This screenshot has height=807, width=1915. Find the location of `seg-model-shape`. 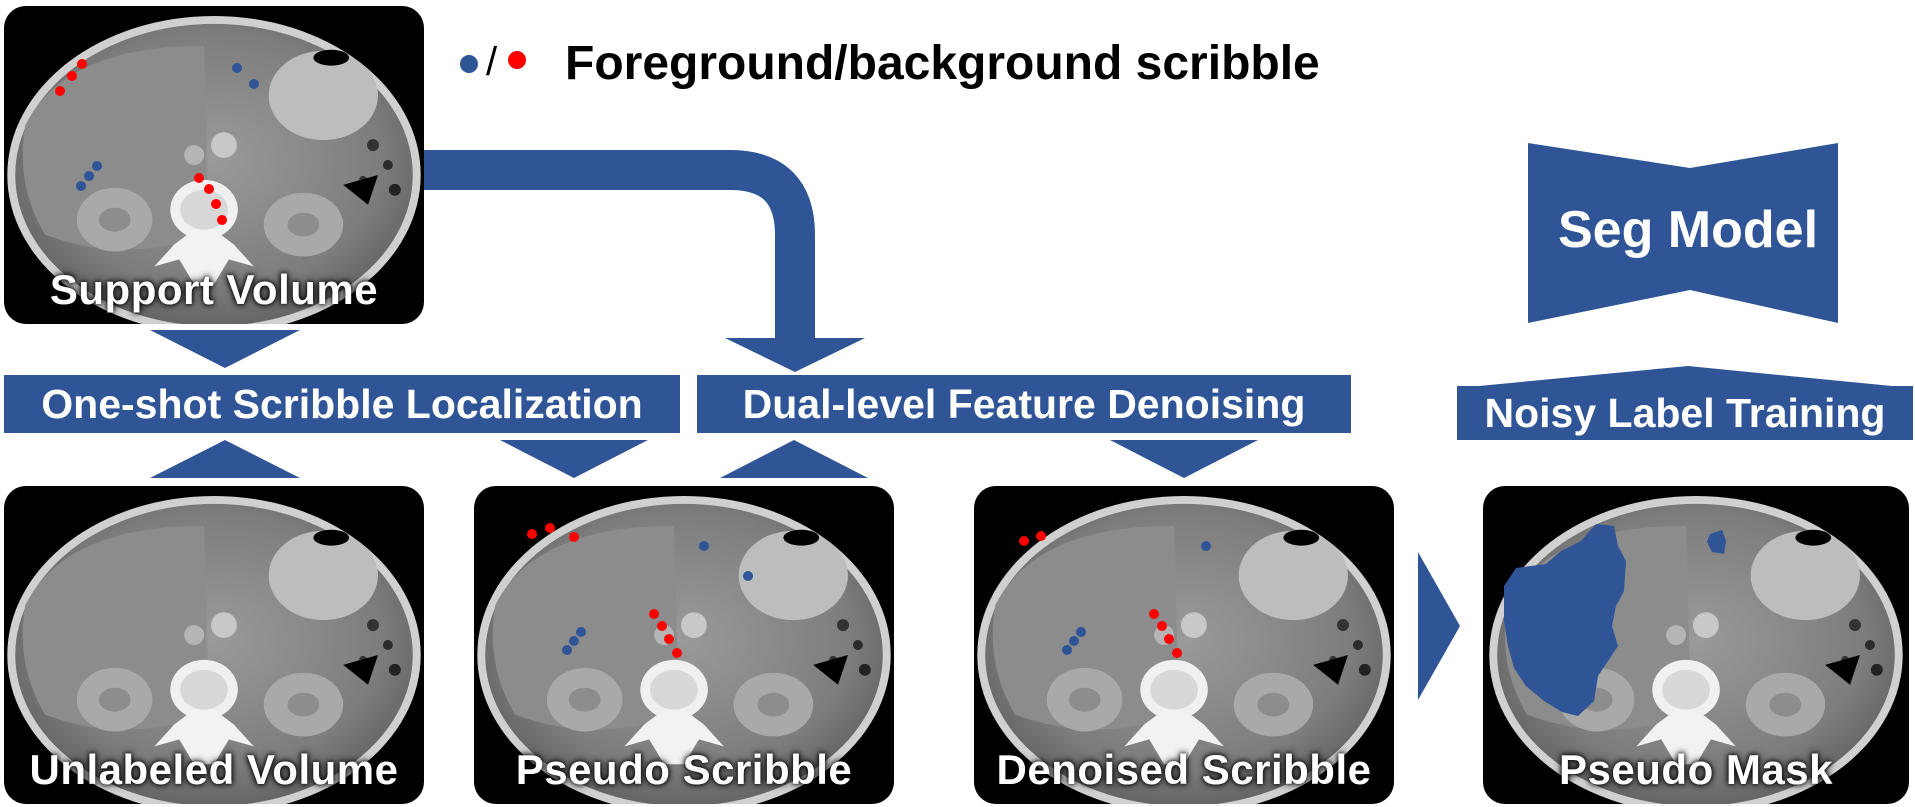

seg-model-shape is located at coordinates (1683, 233).